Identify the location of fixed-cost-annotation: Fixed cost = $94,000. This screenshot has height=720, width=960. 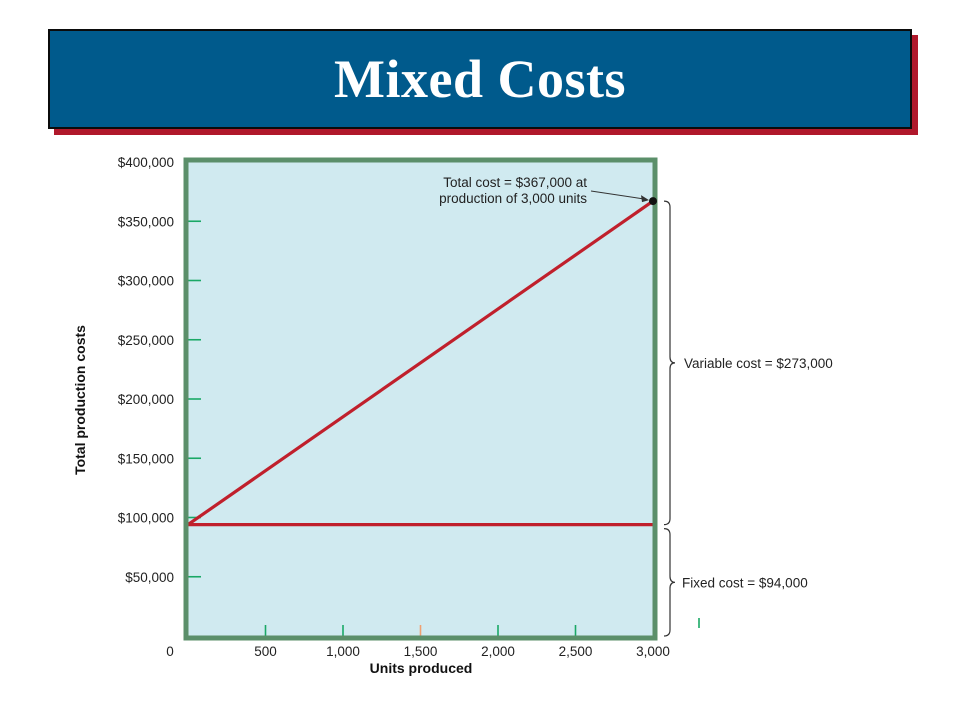
(745, 582).